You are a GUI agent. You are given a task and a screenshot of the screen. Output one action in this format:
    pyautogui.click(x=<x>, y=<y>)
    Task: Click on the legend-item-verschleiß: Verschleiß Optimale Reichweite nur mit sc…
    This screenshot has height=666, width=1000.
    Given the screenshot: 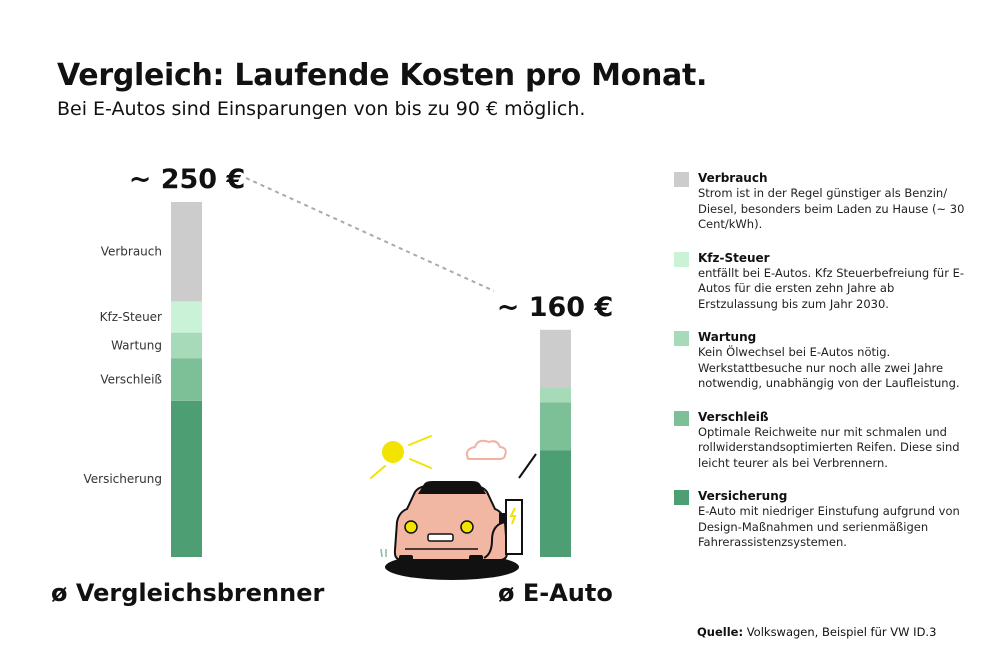 What is the action you would take?
    pyautogui.click(x=824, y=441)
    